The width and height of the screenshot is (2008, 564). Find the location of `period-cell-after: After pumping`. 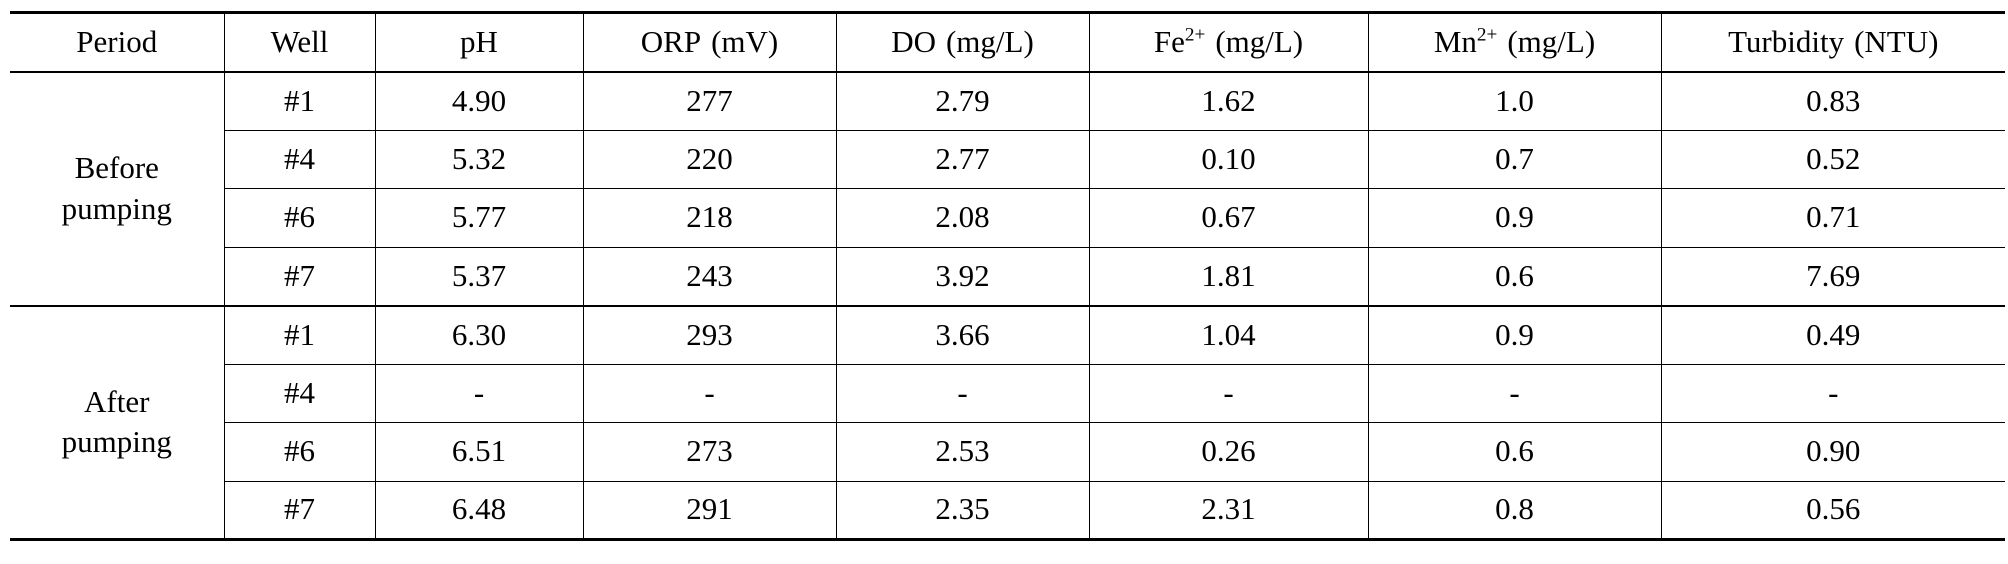

period-cell-after: After pumping is located at coordinates (117, 423).